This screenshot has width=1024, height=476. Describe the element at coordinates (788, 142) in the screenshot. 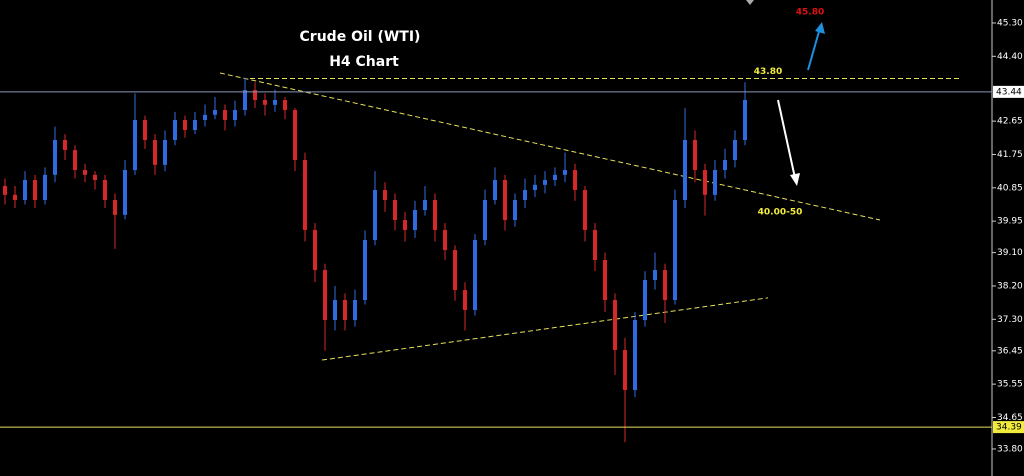

I see `white-arrow` at that location.